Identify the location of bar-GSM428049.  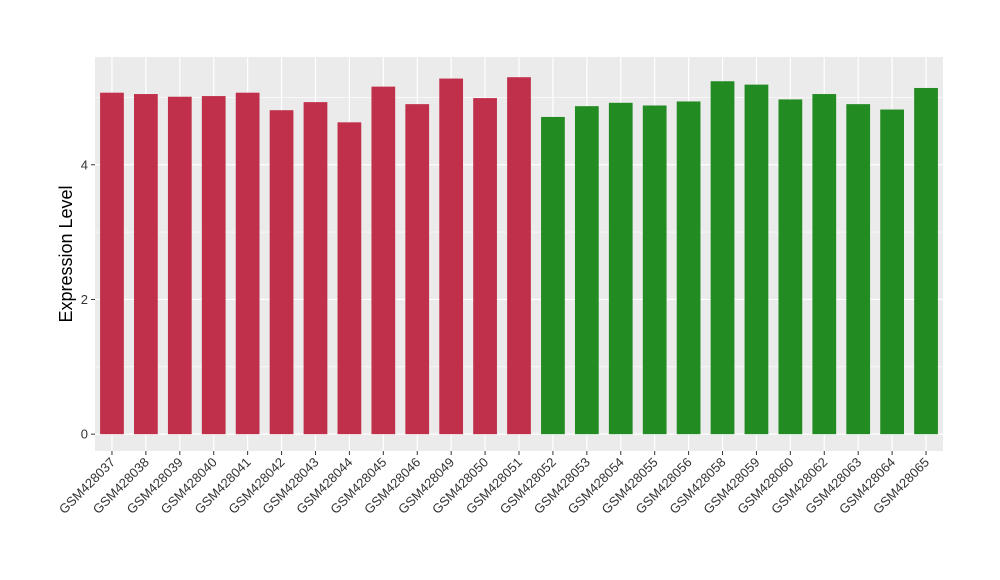
(451, 256).